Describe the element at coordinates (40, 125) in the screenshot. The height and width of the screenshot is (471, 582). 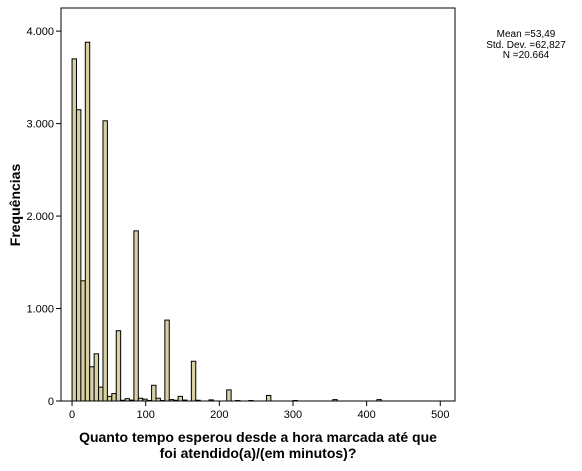
I see `y-tick-label-3: 3.000` at that location.